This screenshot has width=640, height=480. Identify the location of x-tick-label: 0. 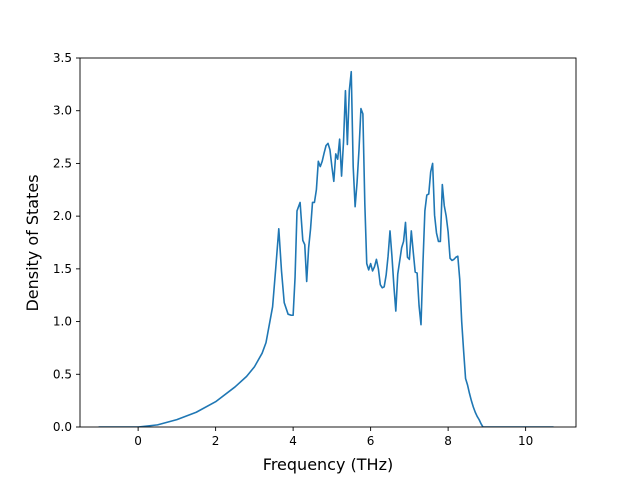
(138, 441).